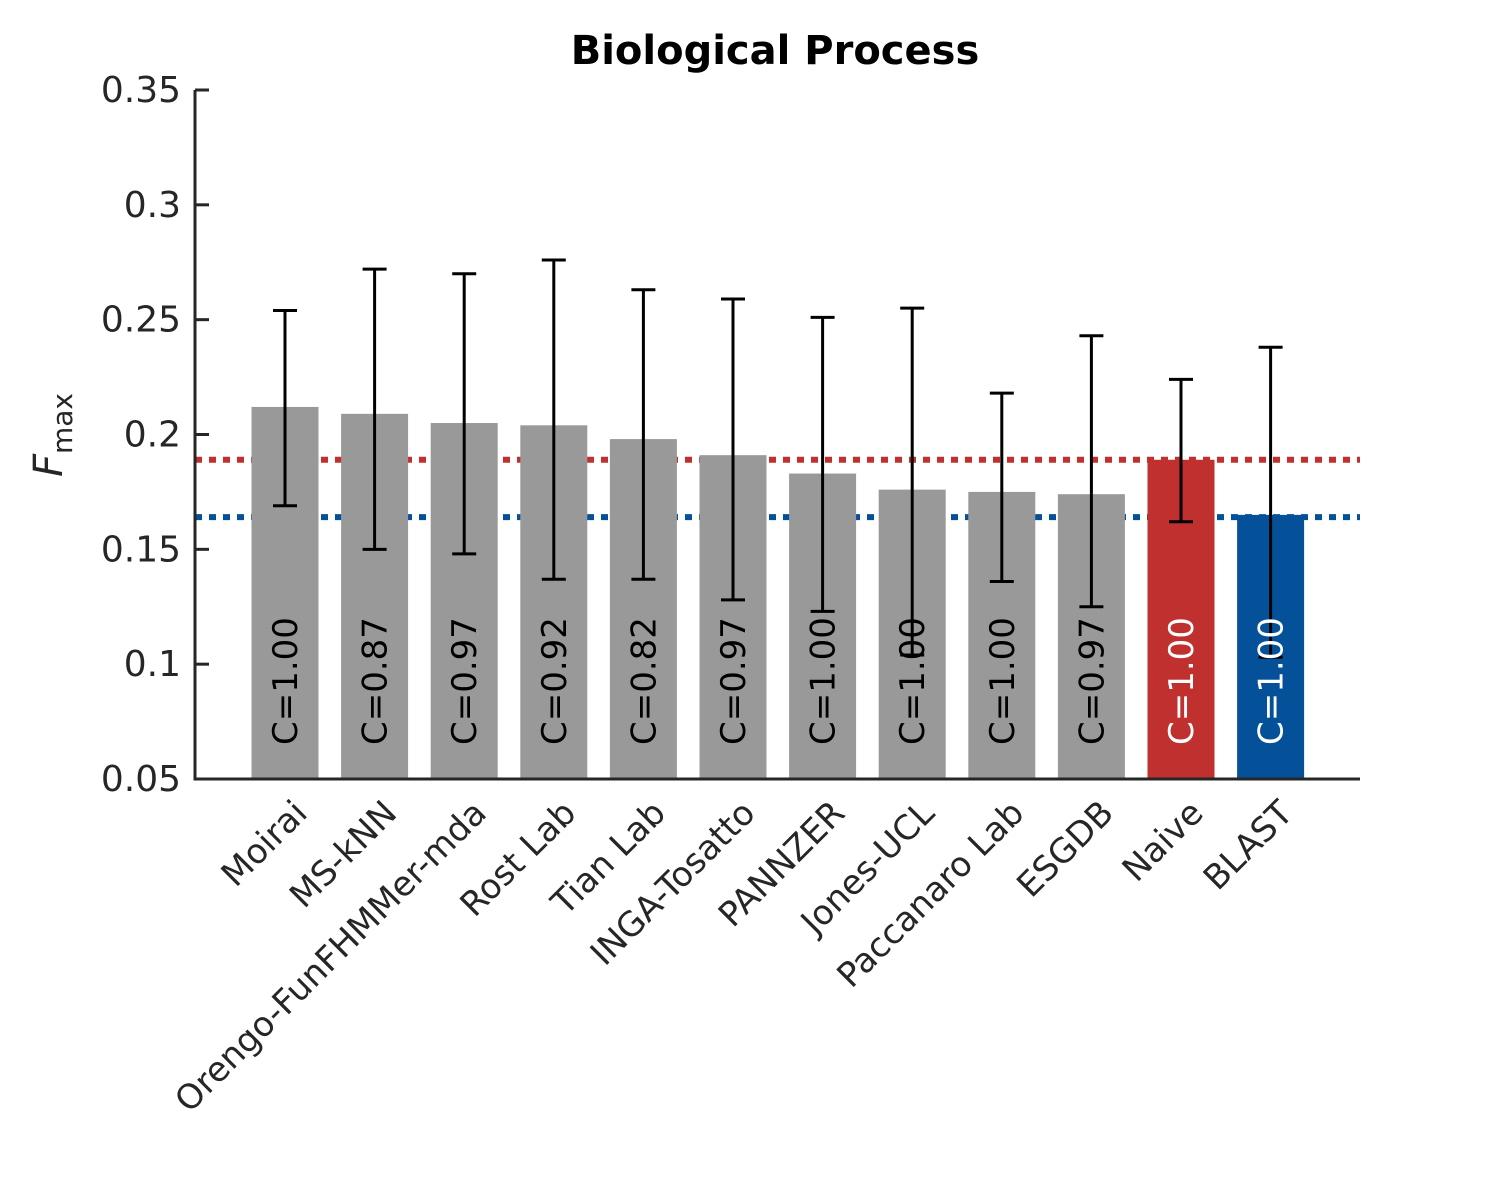  What do you see at coordinates (376, 681) in the screenshot?
I see `bar-label-1: C=0.87` at bounding box center [376, 681].